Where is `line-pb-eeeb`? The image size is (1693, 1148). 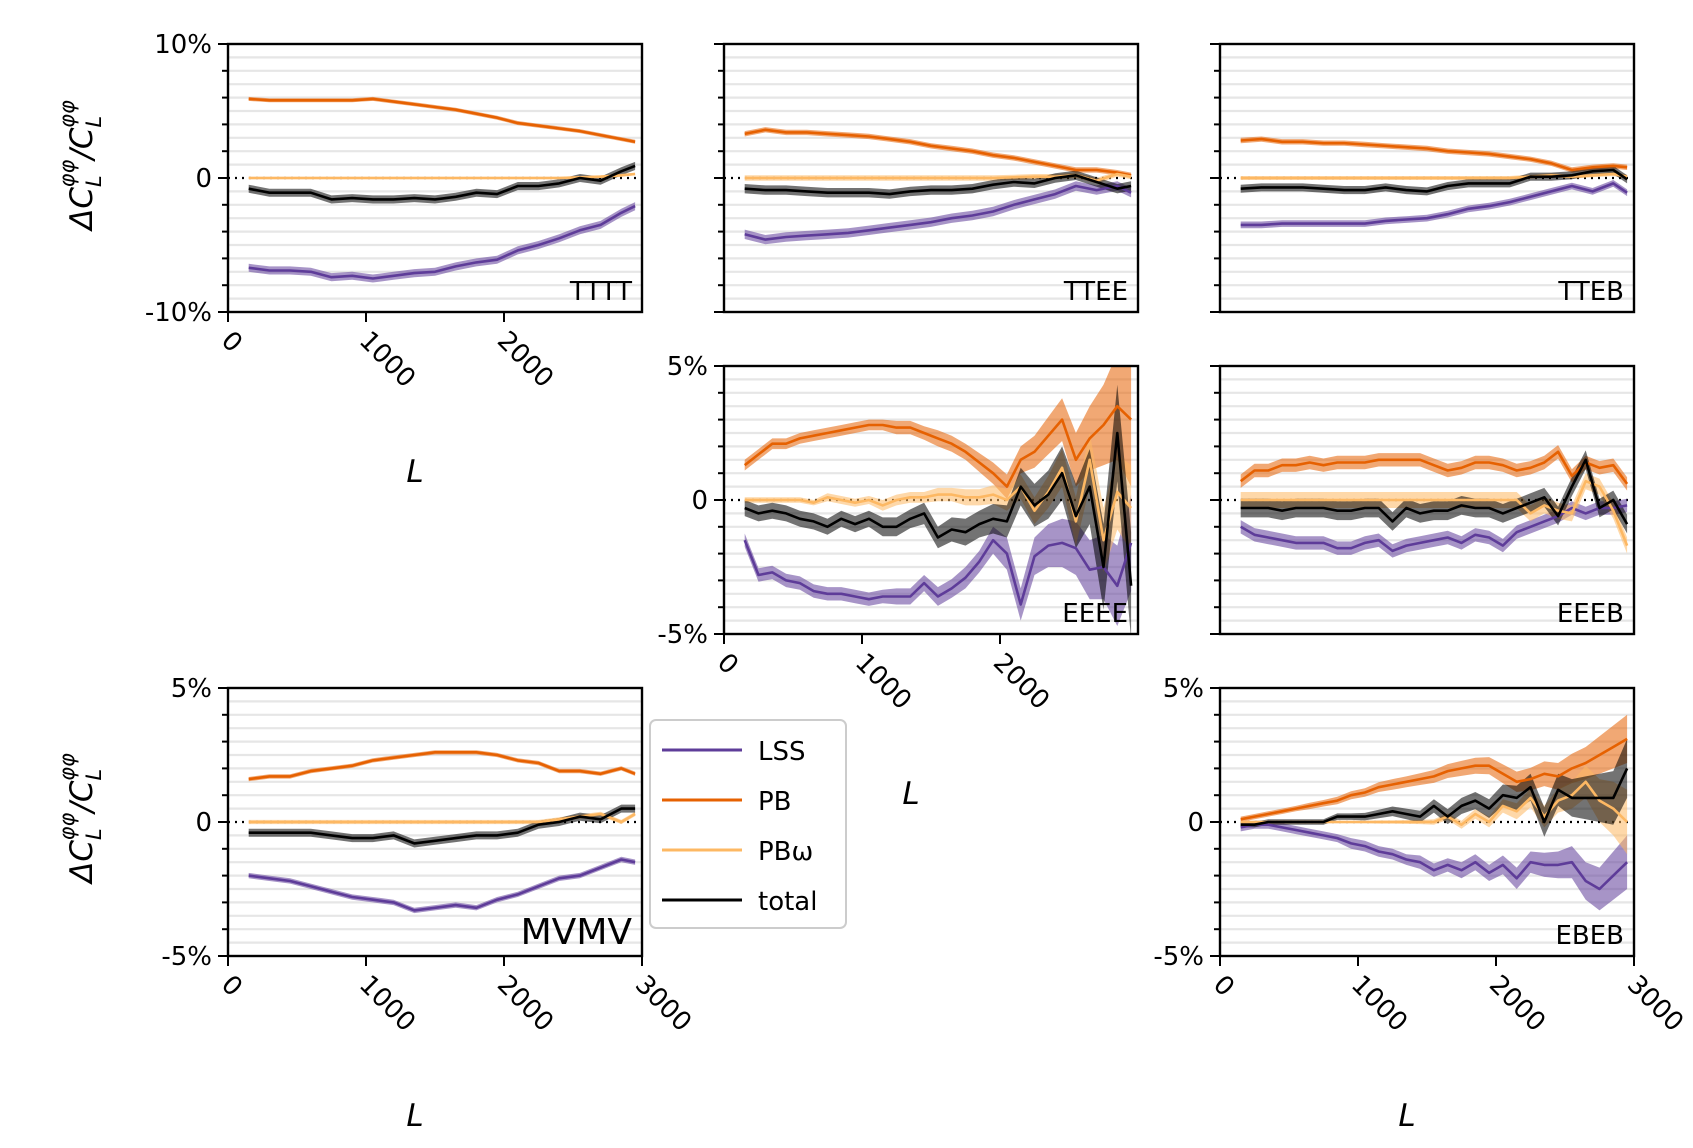 line-pb-eeeb is located at coordinates (1434, 467).